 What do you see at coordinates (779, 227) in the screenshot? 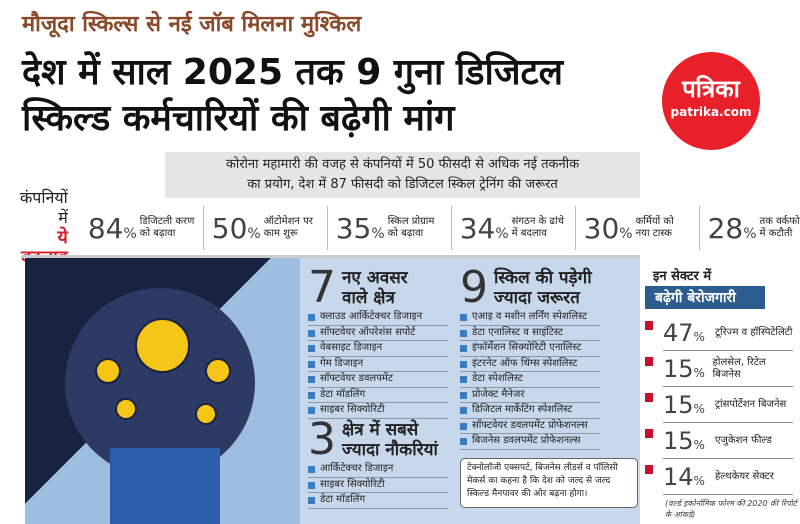
I see `stat-text: तक वर्कफोर्स में कटौती` at bounding box center [779, 227].